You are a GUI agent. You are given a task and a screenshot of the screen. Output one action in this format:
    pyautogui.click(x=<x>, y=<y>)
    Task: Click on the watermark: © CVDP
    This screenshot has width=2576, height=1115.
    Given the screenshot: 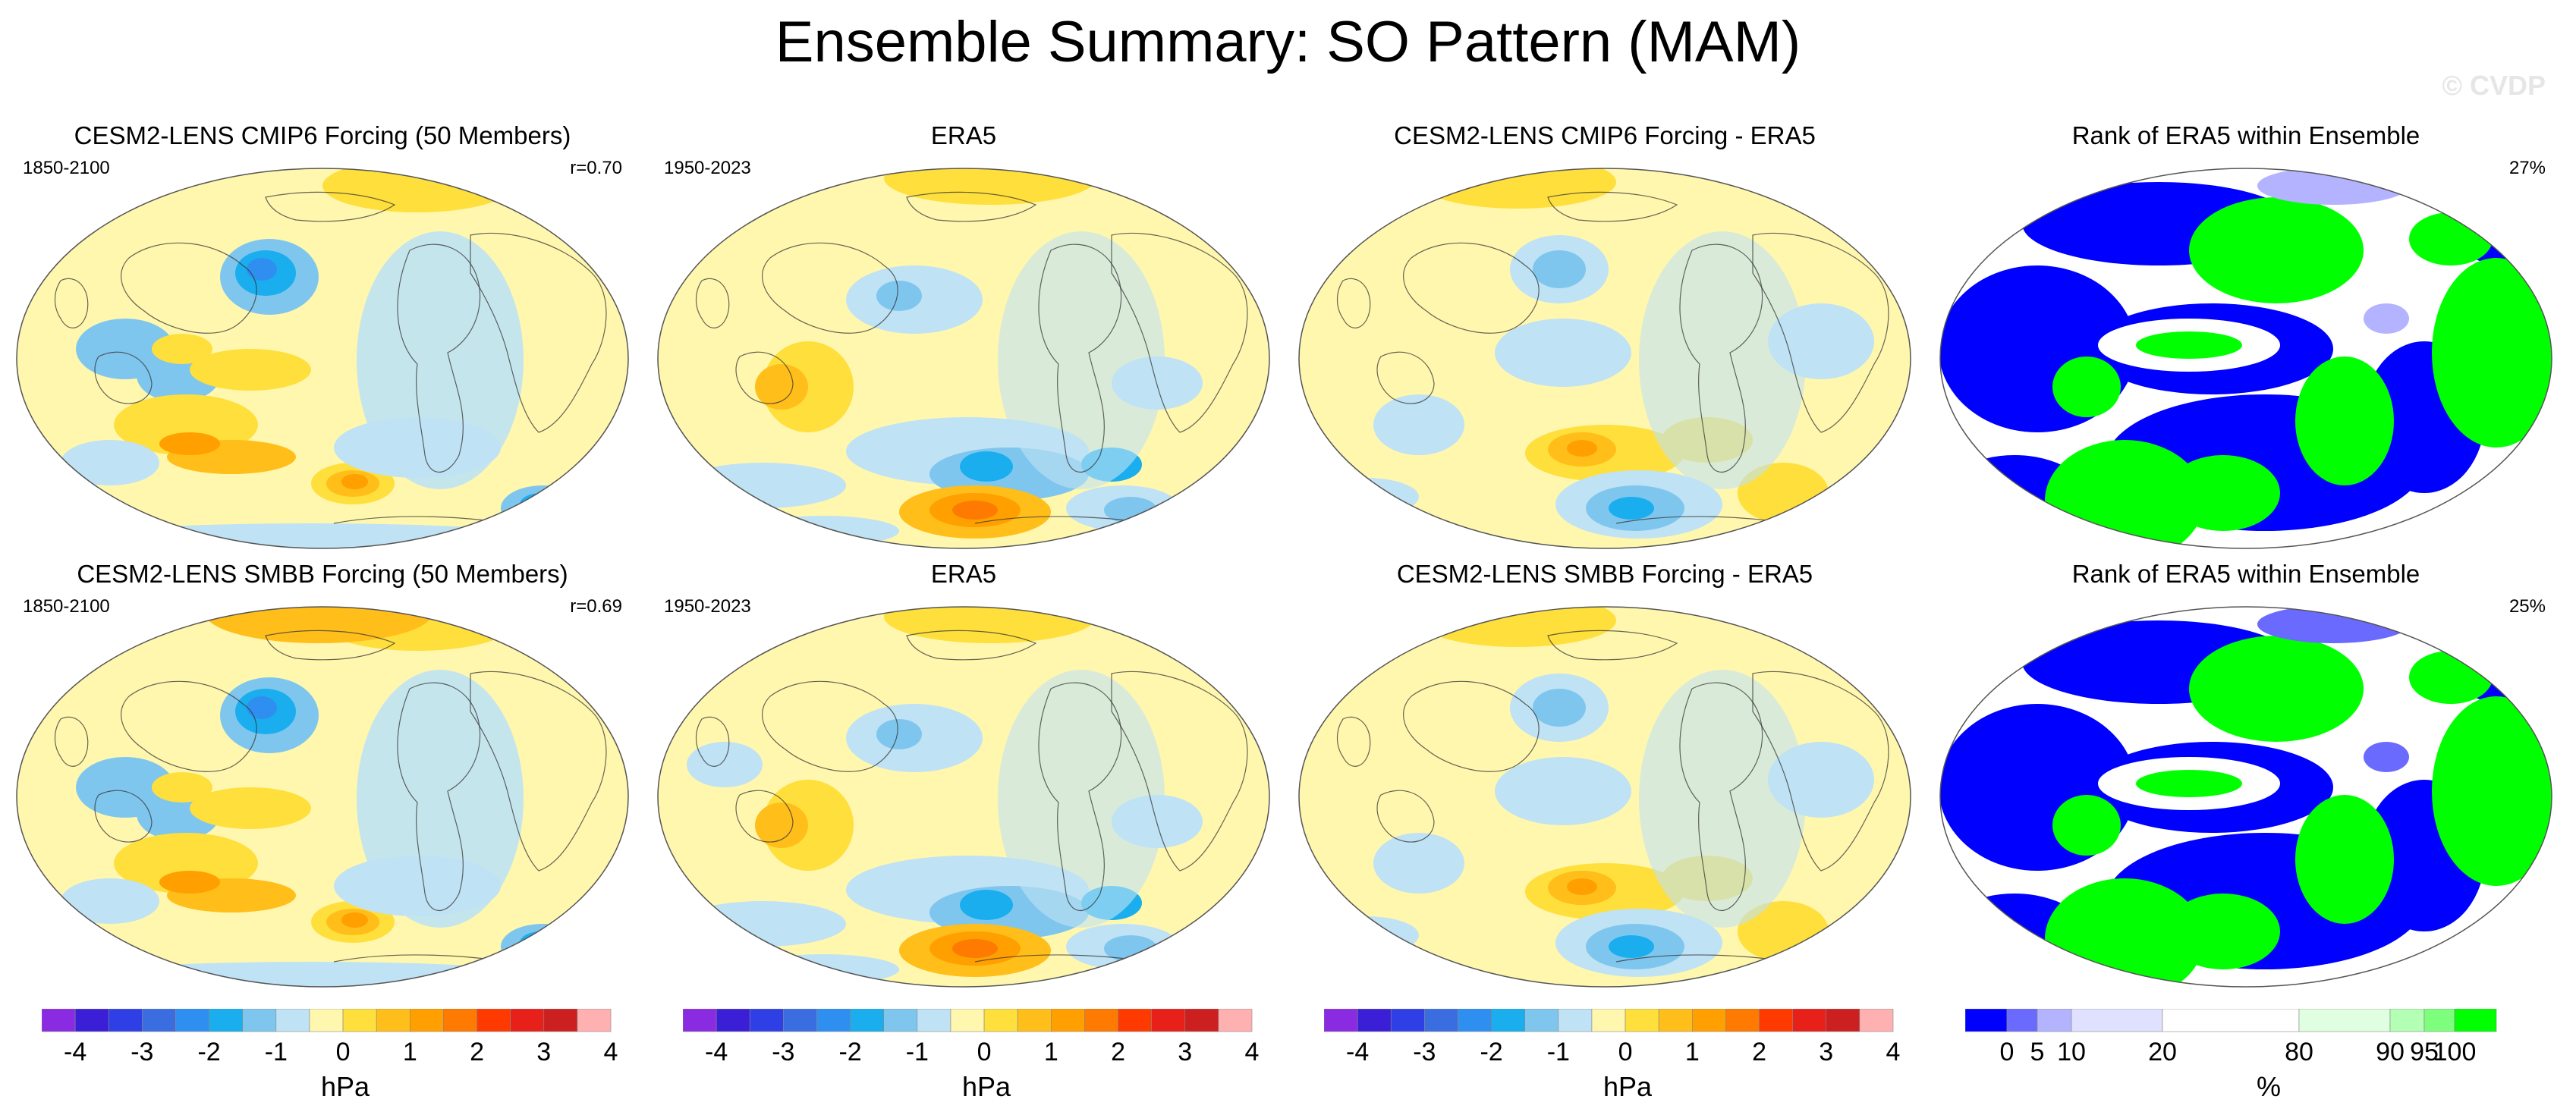 What is the action you would take?
    pyautogui.click(x=2494, y=85)
    